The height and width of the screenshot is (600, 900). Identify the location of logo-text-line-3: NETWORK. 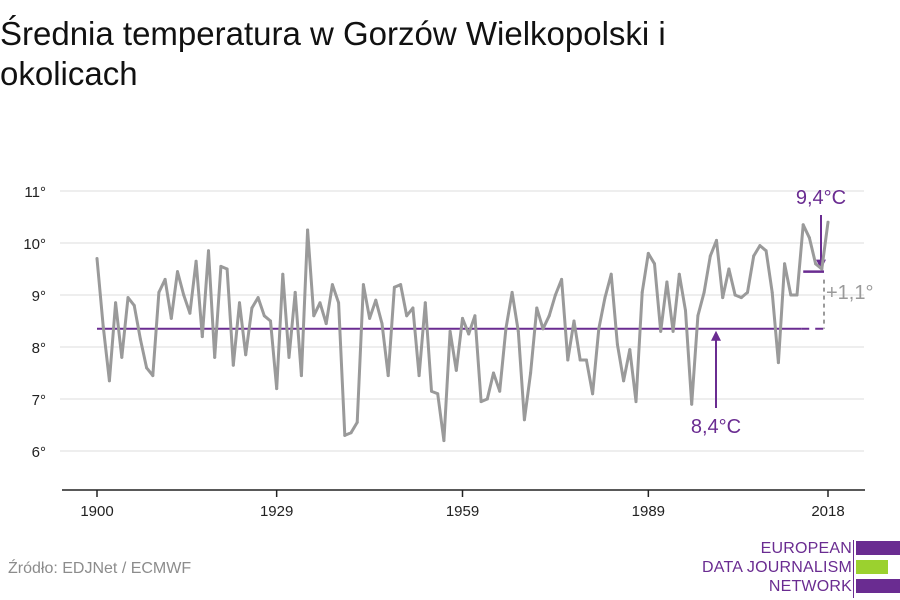
(810, 586).